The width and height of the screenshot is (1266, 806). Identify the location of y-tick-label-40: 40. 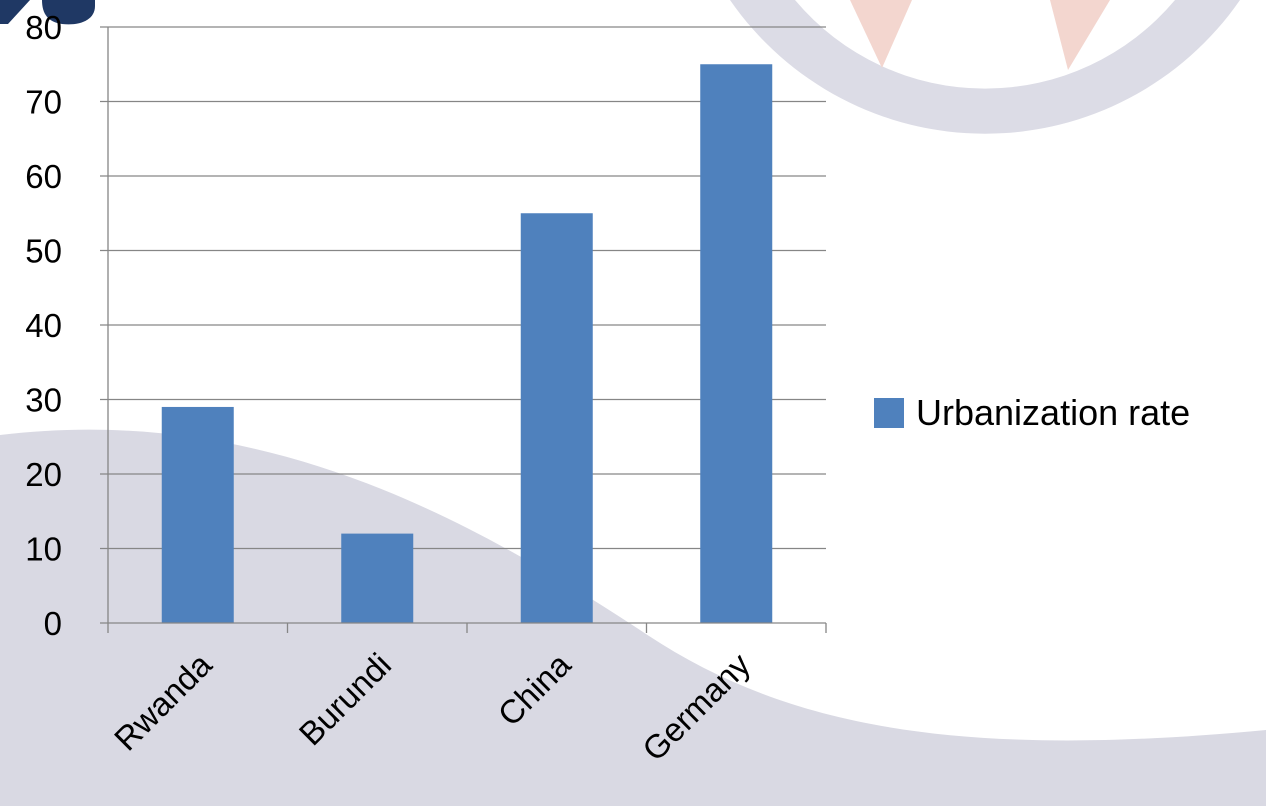
(43, 325).